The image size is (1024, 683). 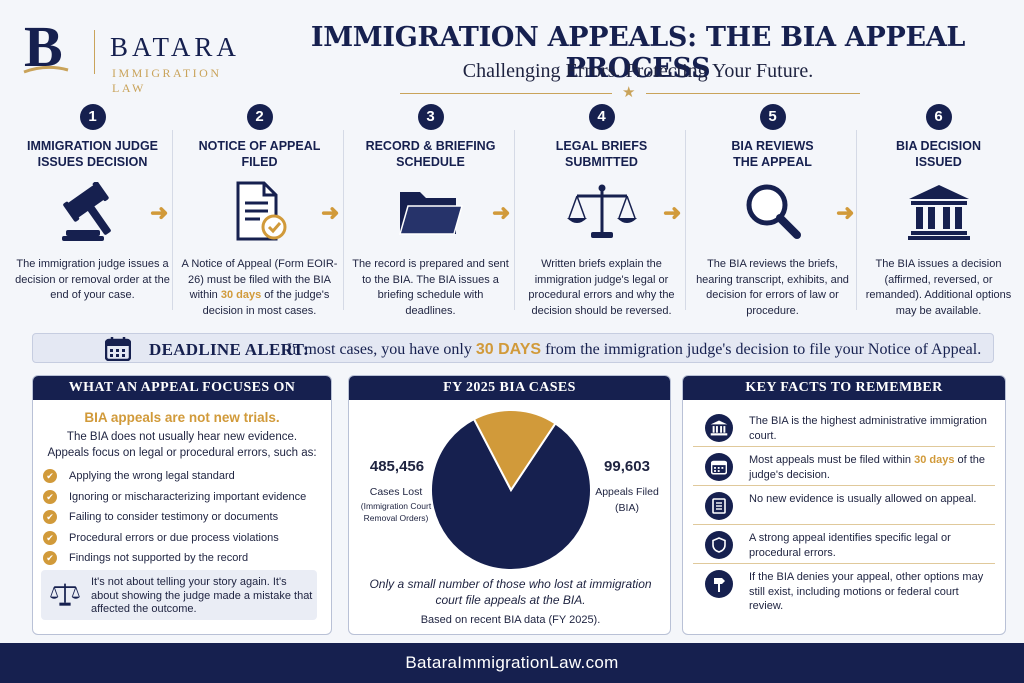 I want to click on folder-icon, so click(x=430, y=212).